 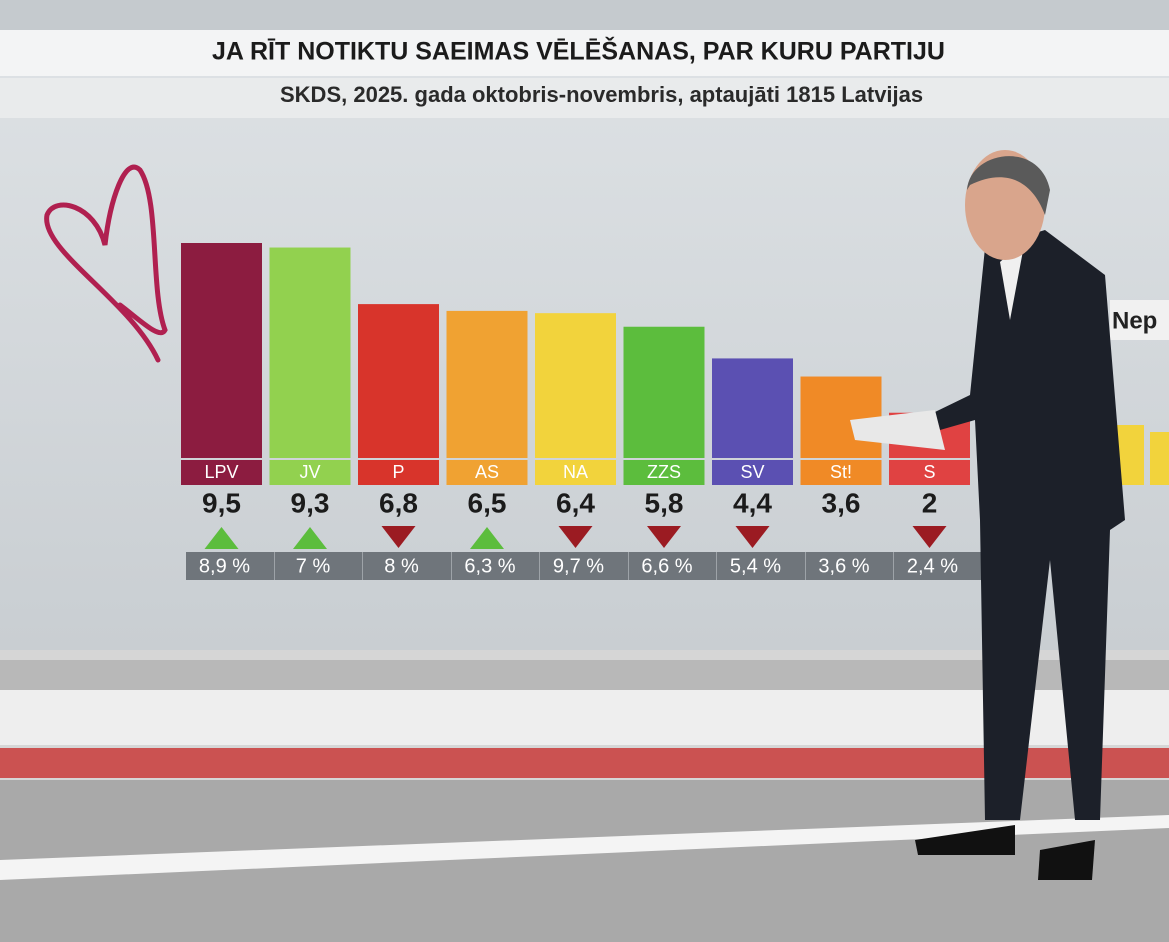 I want to click on studio-ledge, so click(x=584, y=675).